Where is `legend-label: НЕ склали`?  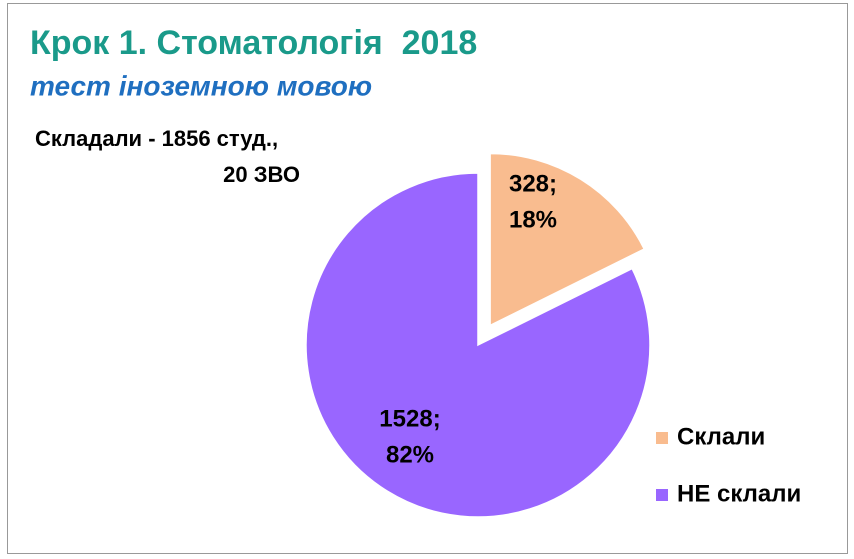 legend-label: НЕ склали is located at coordinates (739, 493).